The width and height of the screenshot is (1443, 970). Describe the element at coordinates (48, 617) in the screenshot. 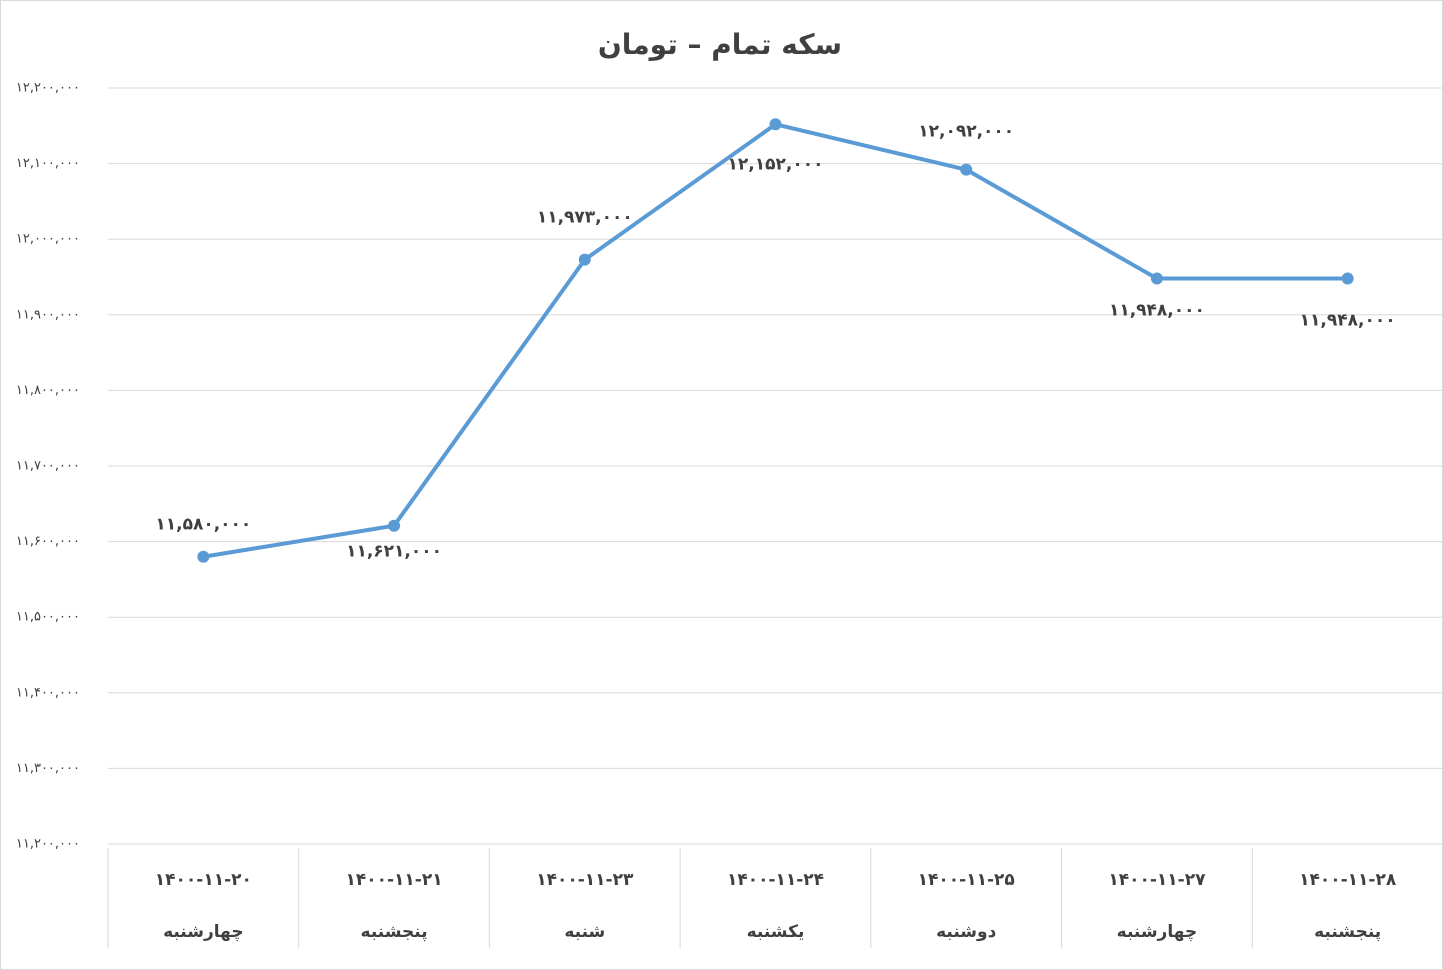

I see `y-tick-label: ۱۱,۵۰۰,۰۰۰` at that location.